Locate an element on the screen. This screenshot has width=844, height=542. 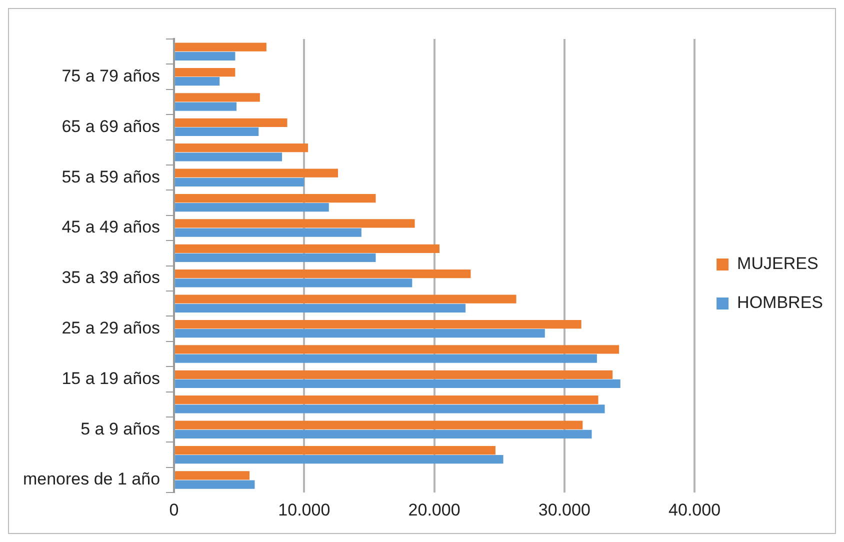
legend-label: HOMBRES is located at coordinates (780, 302).